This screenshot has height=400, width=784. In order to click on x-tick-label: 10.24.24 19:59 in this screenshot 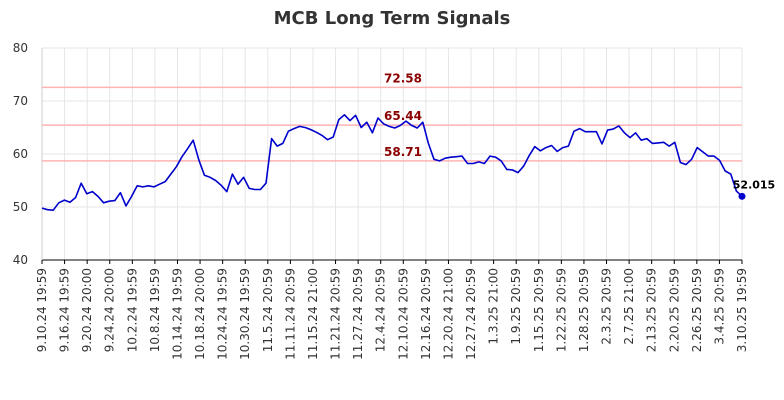, I will do `click(223, 314)`.